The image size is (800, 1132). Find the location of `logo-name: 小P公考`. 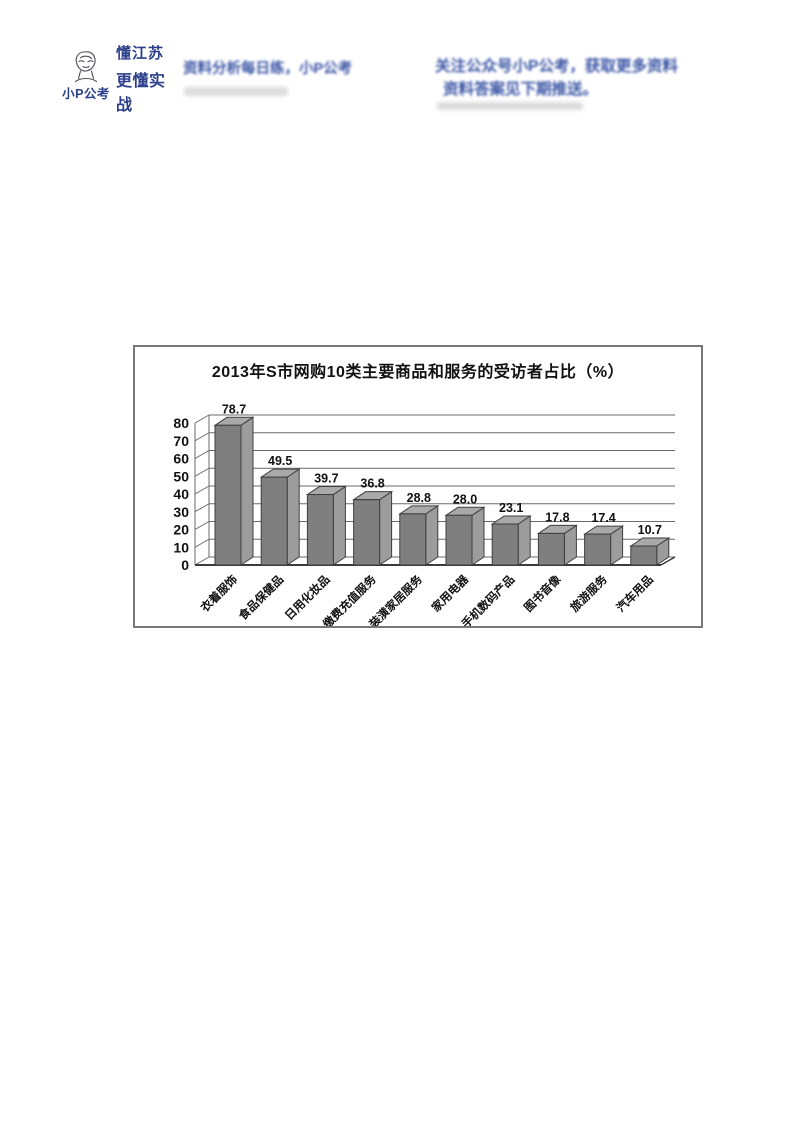

logo-name: 小P公考 is located at coordinates (86, 94).